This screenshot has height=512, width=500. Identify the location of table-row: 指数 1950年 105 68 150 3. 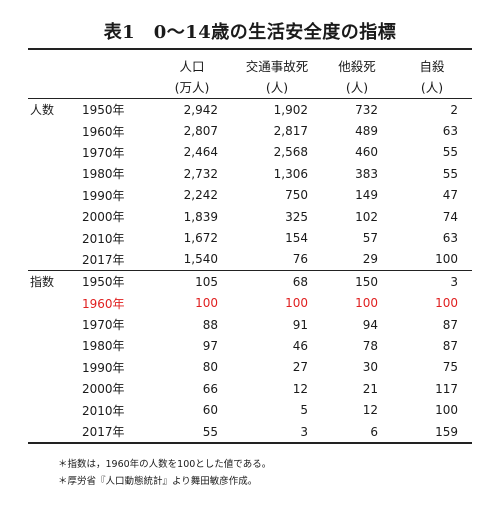
(250, 281).